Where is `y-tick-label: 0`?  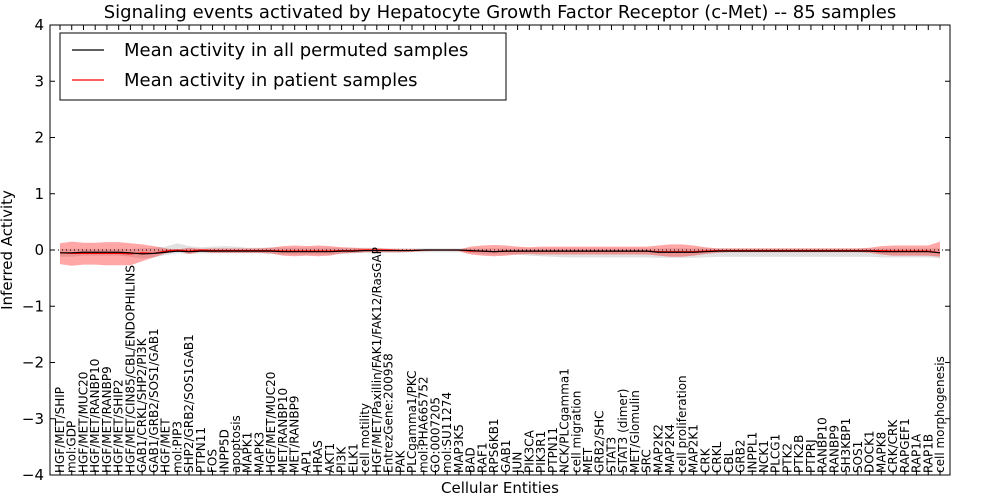 y-tick-label: 0 is located at coordinates (39, 250).